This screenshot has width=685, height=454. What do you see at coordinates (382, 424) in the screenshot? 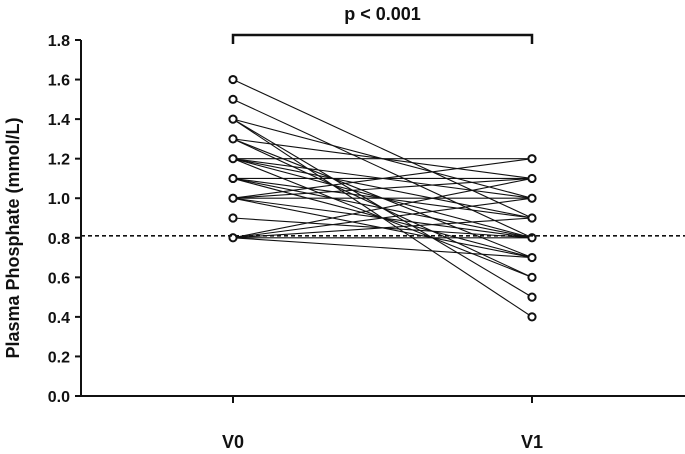
I see `x-ticks: V0 V1` at bounding box center [382, 424].